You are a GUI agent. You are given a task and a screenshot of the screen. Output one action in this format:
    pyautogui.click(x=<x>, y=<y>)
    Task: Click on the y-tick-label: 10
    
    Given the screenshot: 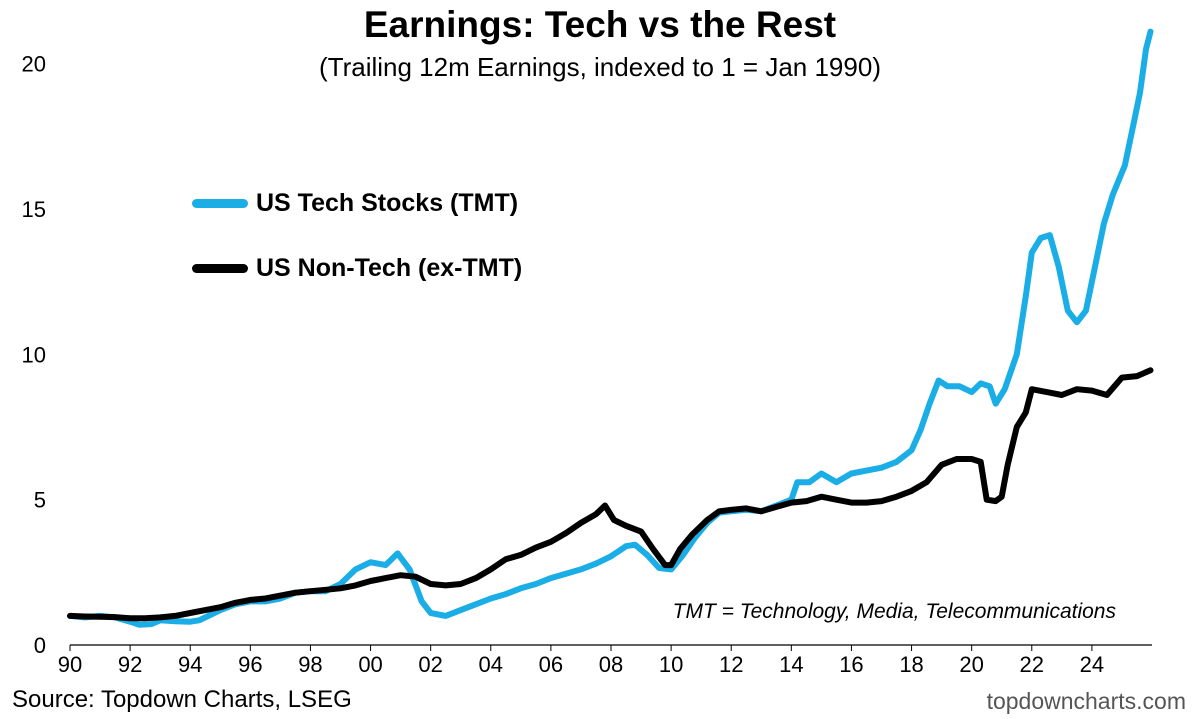 What is the action you would take?
    pyautogui.click(x=34, y=354)
    